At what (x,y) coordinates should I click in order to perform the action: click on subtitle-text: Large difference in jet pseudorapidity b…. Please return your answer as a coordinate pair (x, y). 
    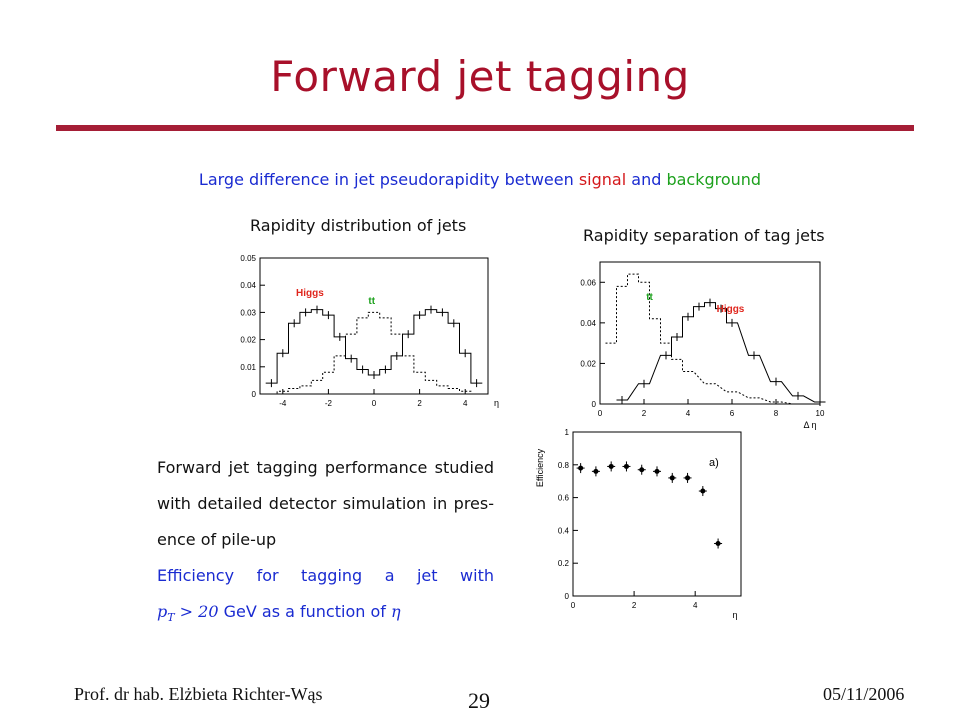
    Looking at the image, I should click on (388, 179).